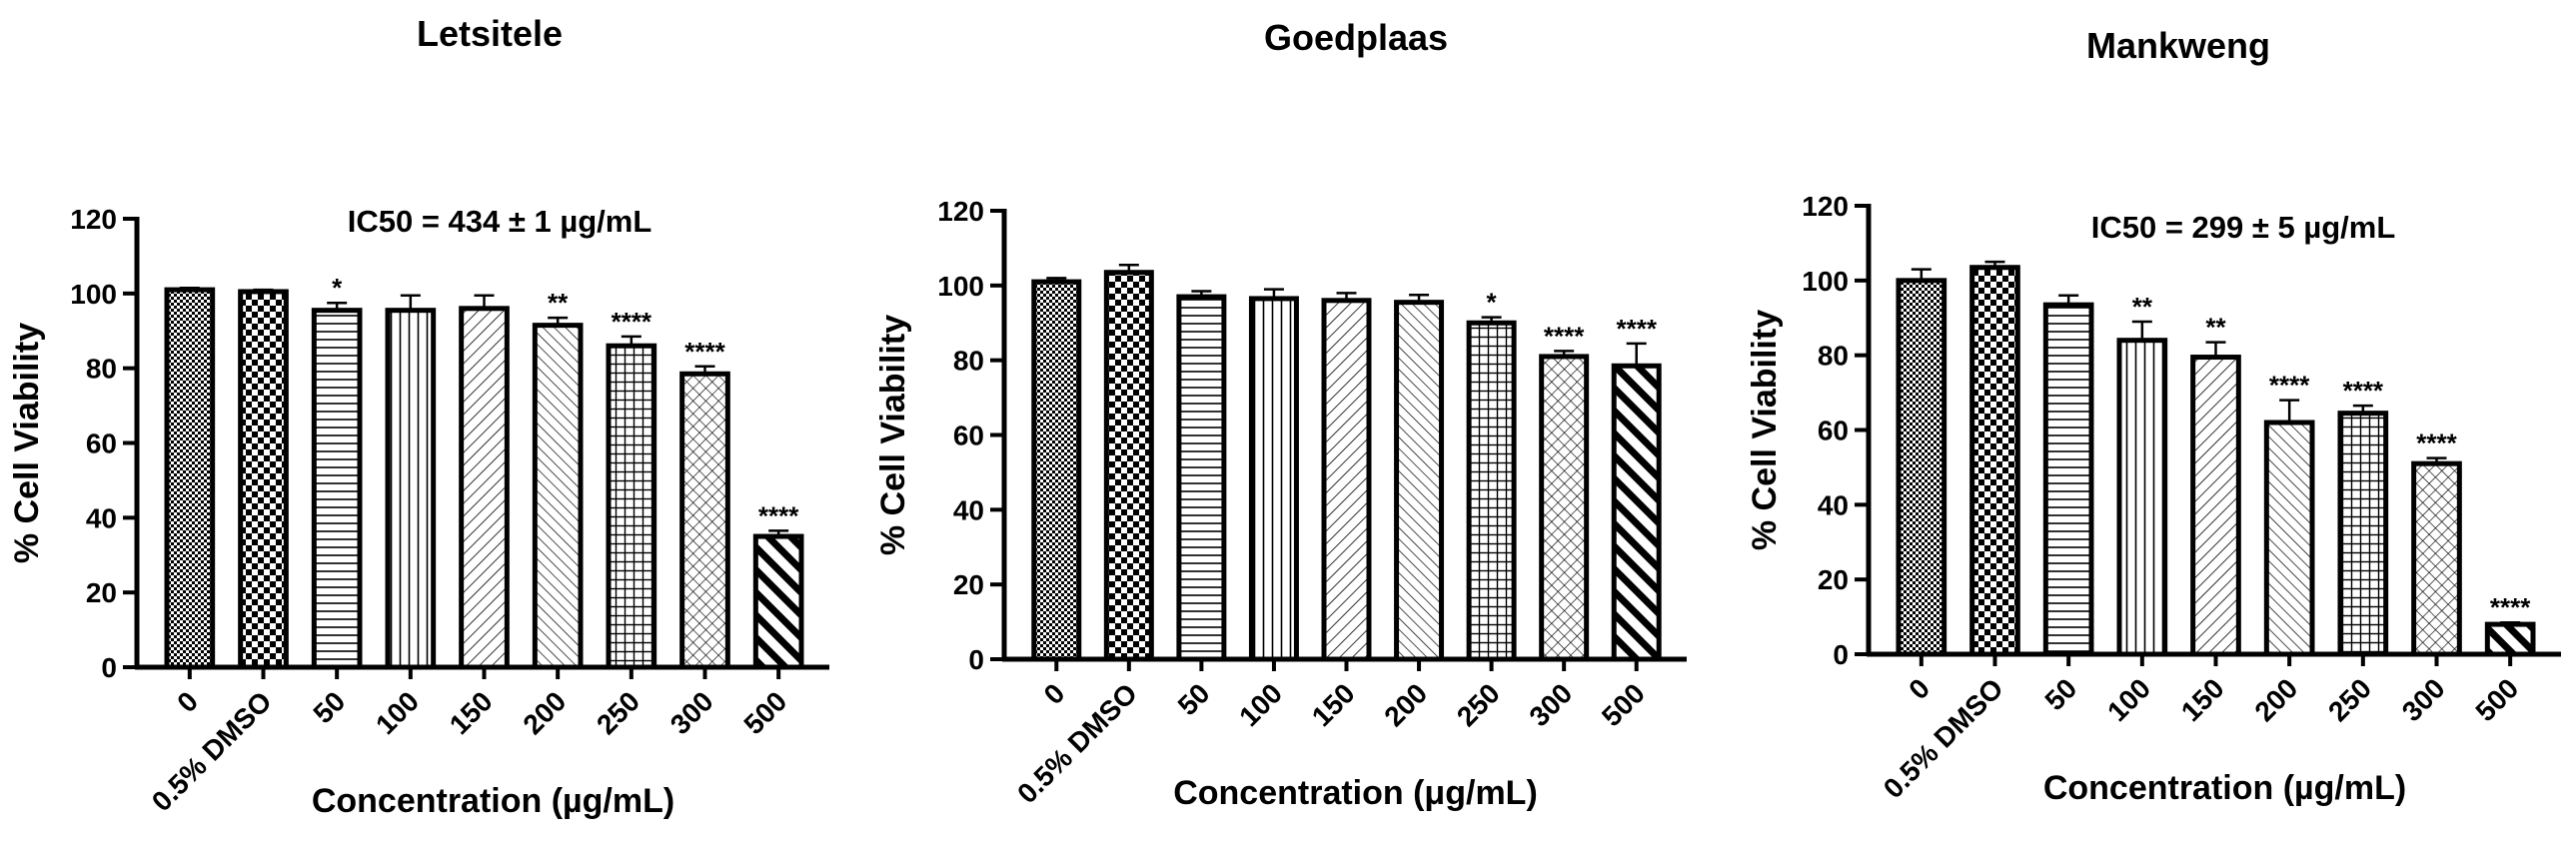 The image size is (2576, 854). Describe the element at coordinates (490, 33) in the screenshot. I see `chart-title: Letsitele` at that location.